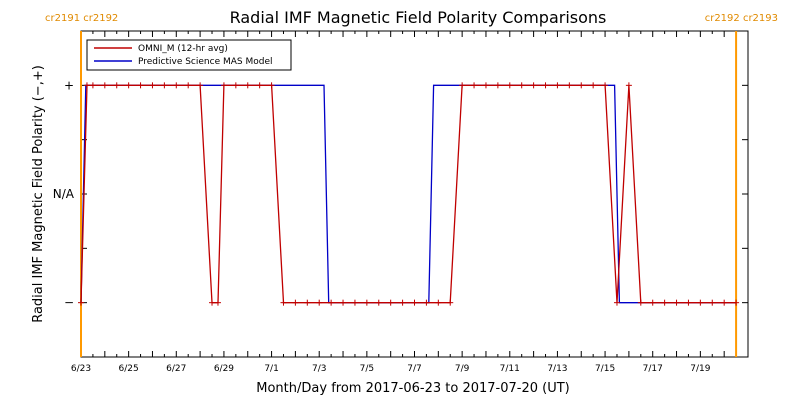 This screenshot has height=400, width=800. Describe the element at coordinates (271, 369) in the screenshot. I see `x-tick-label: 7/1` at that location.